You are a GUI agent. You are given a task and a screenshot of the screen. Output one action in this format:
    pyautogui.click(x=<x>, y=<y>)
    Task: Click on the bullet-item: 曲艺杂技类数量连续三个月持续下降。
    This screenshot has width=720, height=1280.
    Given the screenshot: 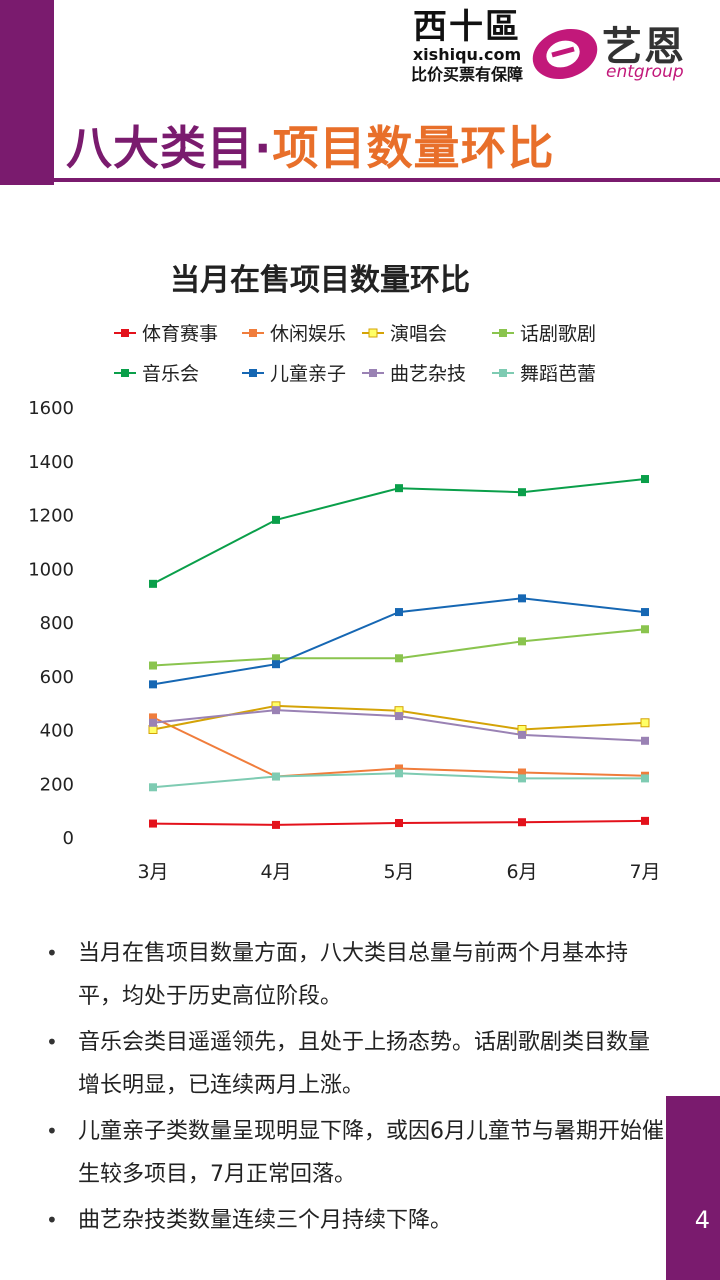 What is the action you would take?
    pyautogui.click(x=354, y=1220)
    